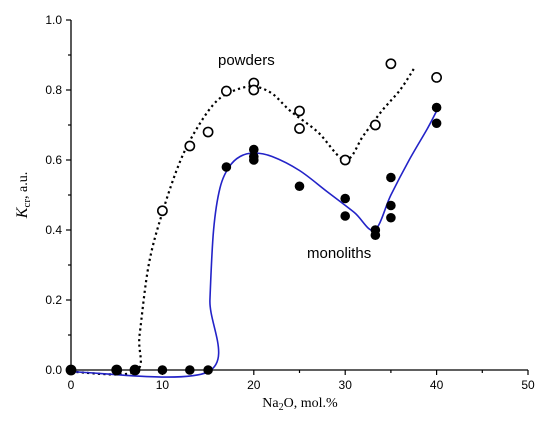 Image resolution: width=550 pixels, height=430 pixels. I want to click on x-tick-label: 50, so click(528, 385).